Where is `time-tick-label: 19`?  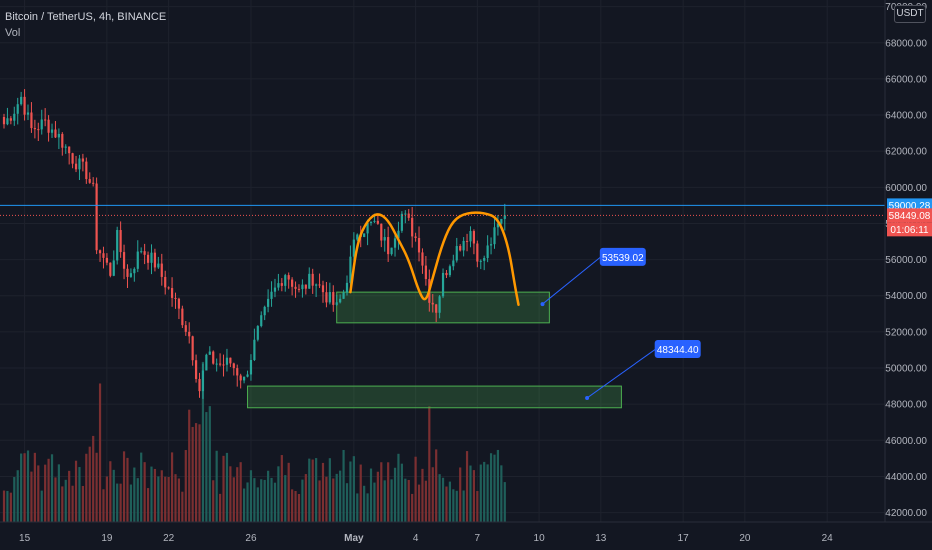
time-tick-label: 19 is located at coordinates (107, 538).